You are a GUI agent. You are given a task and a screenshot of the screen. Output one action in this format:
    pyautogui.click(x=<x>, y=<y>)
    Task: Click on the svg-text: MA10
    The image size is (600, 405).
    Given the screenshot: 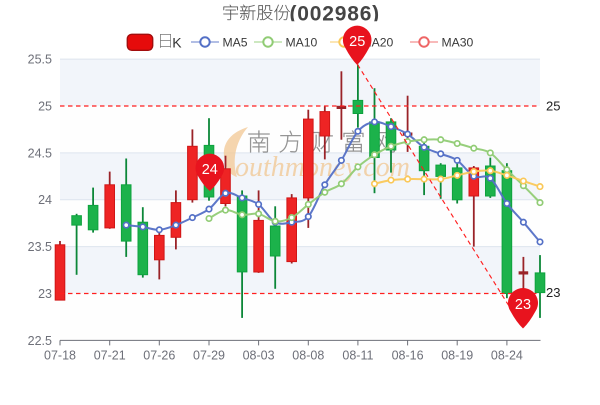 What is the action you would take?
    pyautogui.click(x=302, y=43)
    